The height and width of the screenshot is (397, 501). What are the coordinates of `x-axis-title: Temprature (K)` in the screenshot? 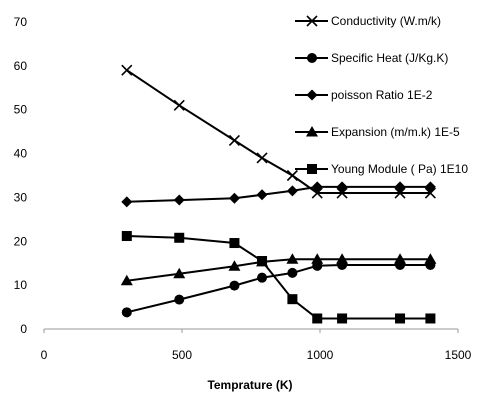 It's located at (249, 385).